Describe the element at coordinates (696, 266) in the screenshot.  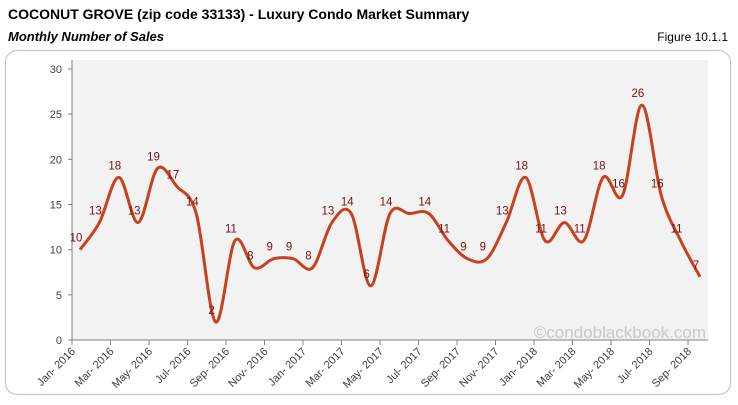
I see `data-label: 7` at that location.